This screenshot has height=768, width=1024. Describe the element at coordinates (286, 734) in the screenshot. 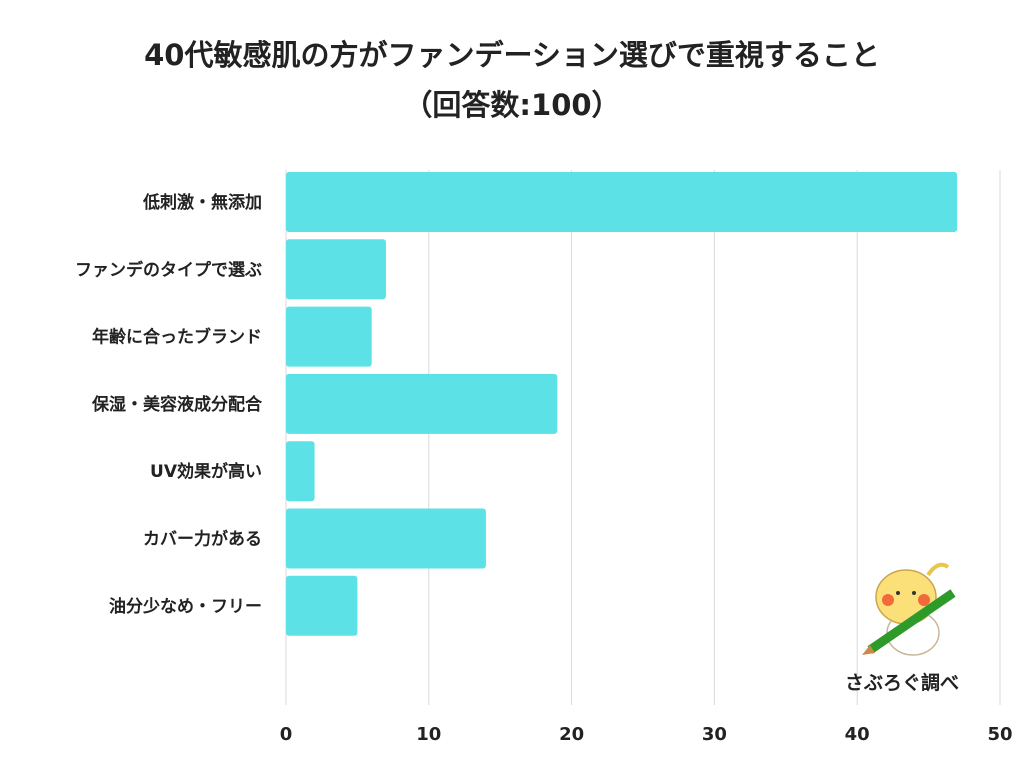

I see `x-tick-label: 0` at that location.